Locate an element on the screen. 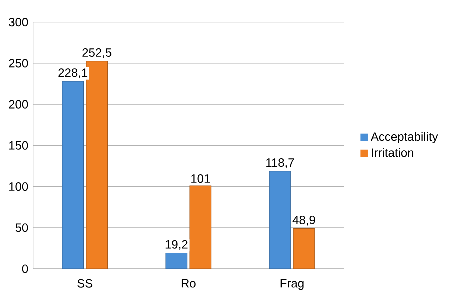 Image resolution: width=474 pixels, height=305 pixels. y-tick-label: 150 is located at coordinates (19, 145).